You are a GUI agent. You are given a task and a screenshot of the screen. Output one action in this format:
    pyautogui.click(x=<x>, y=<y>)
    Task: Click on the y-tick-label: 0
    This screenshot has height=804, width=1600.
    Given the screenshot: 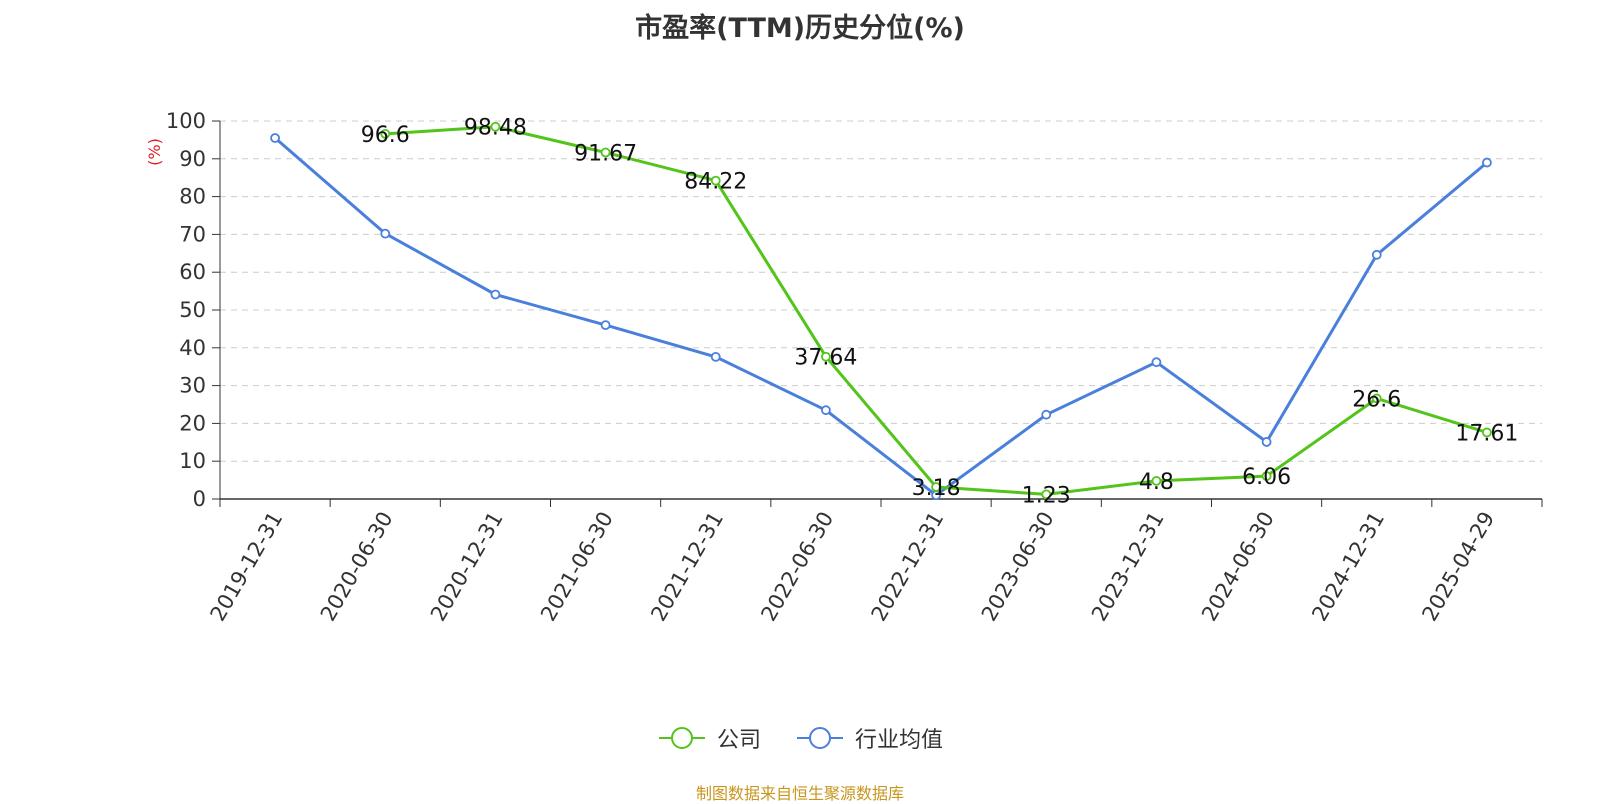 What is the action you would take?
    pyautogui.click(x=199, y=499)
    